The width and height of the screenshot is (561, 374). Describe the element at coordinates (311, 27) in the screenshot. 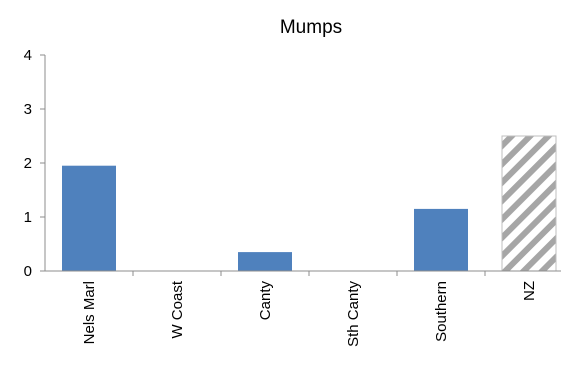

I see `chart-title: Mumps` at that location.